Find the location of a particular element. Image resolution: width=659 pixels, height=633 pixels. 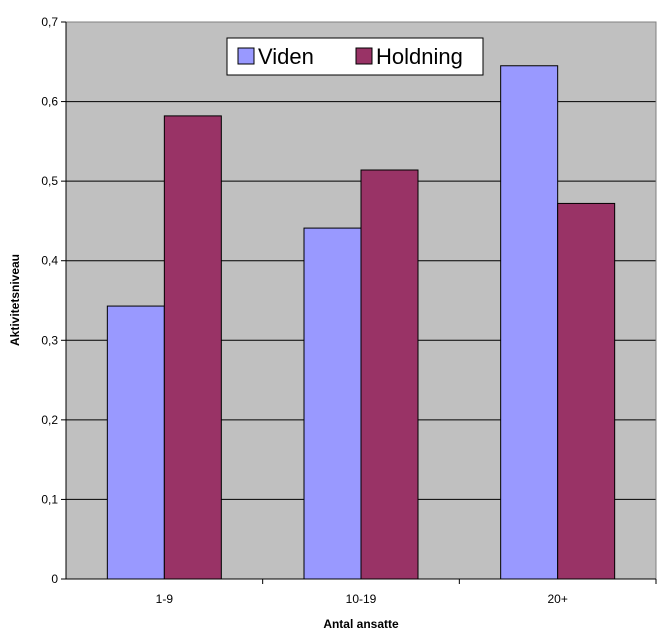

y-tick-label: 0 is located at coordinates (54, 579).